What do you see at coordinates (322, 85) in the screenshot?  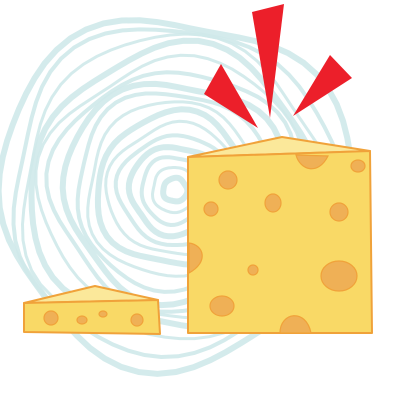 I see `burst-ray-right` at bounding box center [322, 85].